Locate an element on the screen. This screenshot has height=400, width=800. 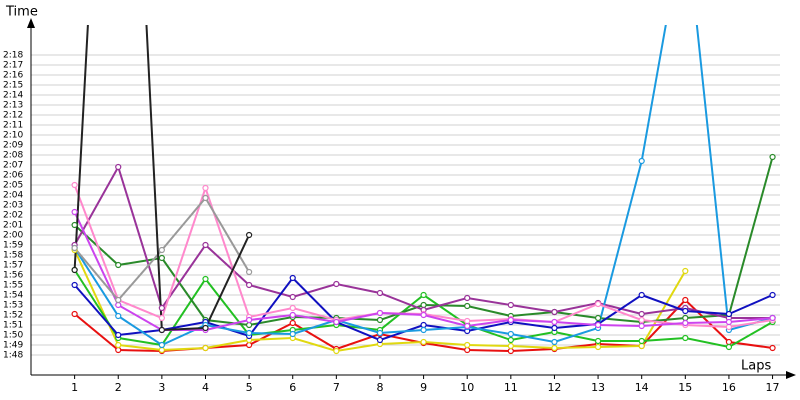
x-tick-label: 7 is located at coordinates (336, 387).